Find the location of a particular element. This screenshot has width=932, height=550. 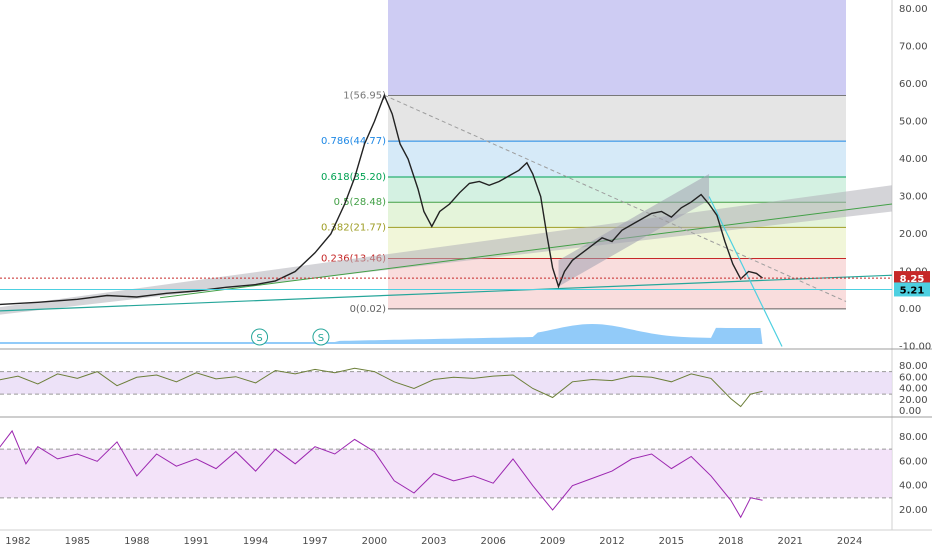

time-tick-label: 2006 is located at coordinates (492, 541).